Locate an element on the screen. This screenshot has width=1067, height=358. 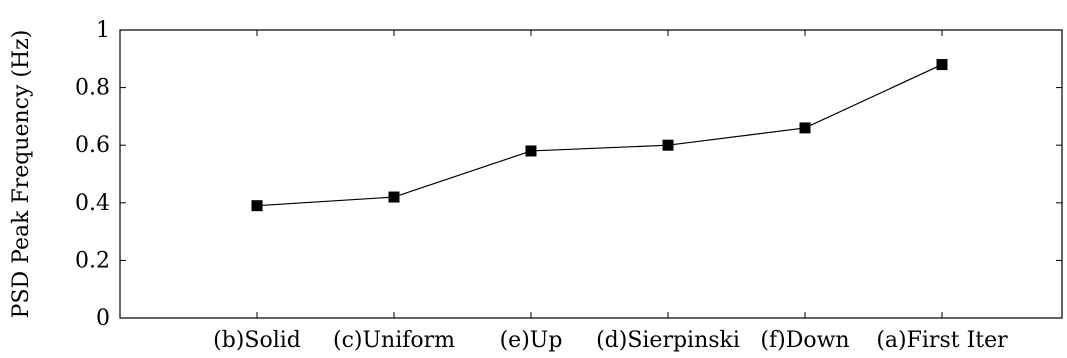
y-tick-label: 0.2 is located at coordinates (92, 260).